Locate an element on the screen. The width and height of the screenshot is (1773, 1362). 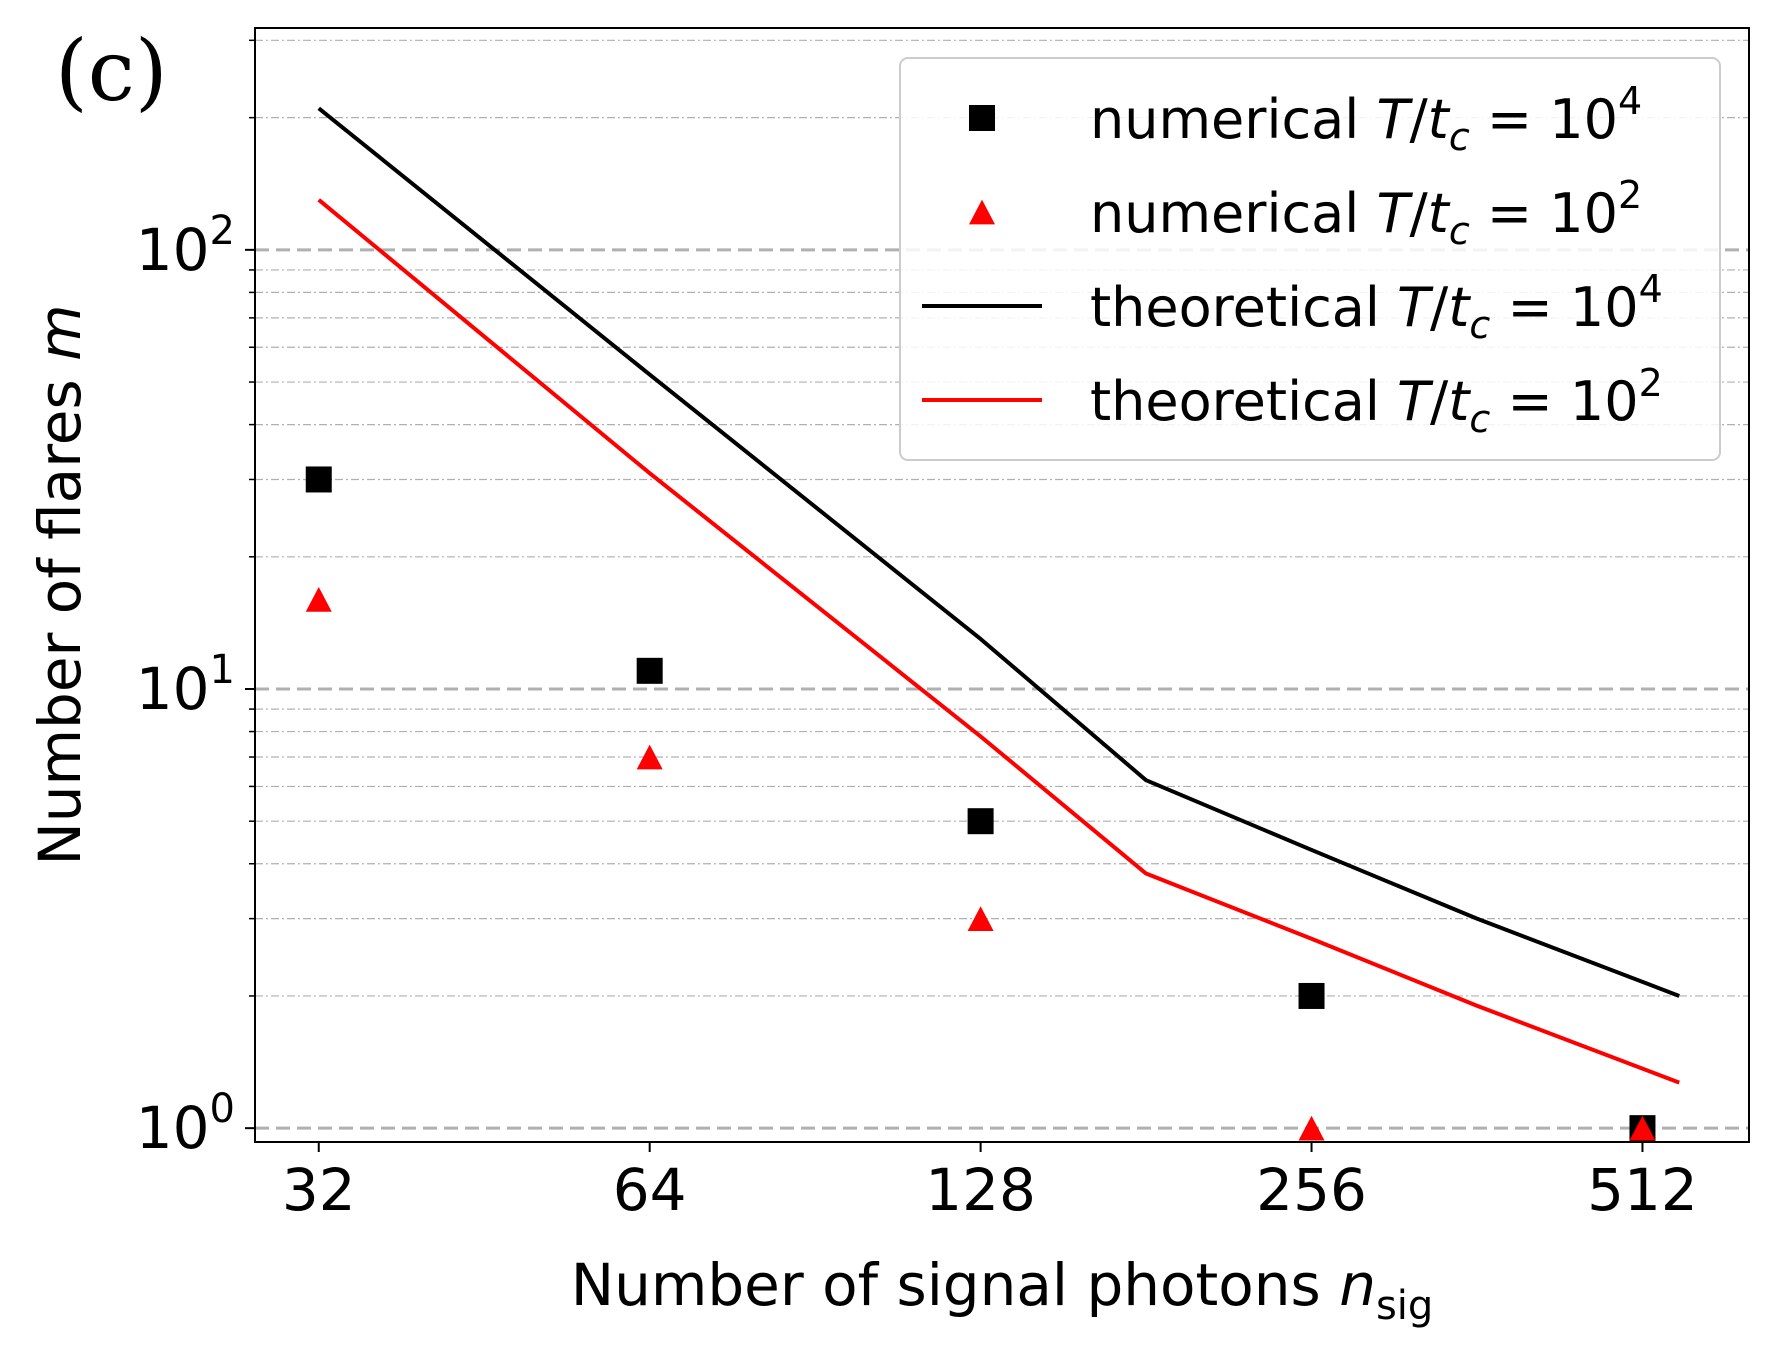
legend-entry-label: theoretical T/tc = 102 is located at coordinates (1376, 401).